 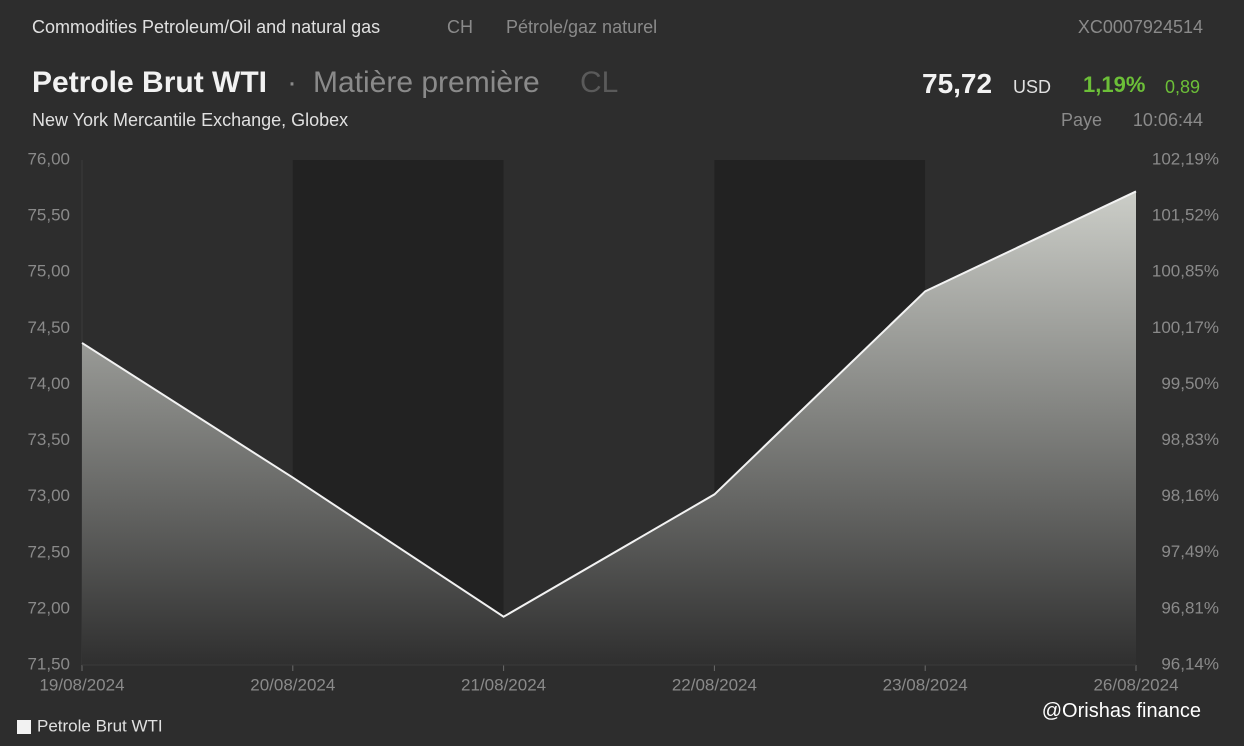 I want to click on y2-tick-label: 101,52%, so click(x=1185, y=214).